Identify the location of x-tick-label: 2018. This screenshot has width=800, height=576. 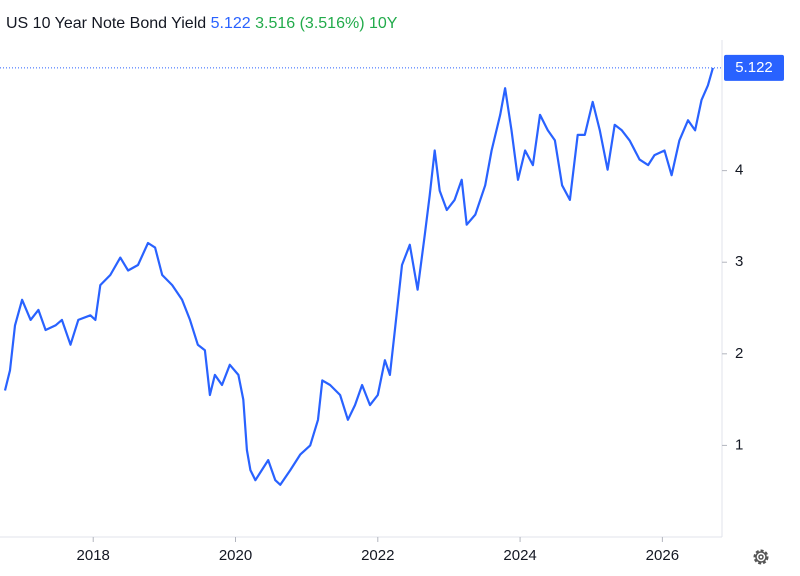
(93, 555).